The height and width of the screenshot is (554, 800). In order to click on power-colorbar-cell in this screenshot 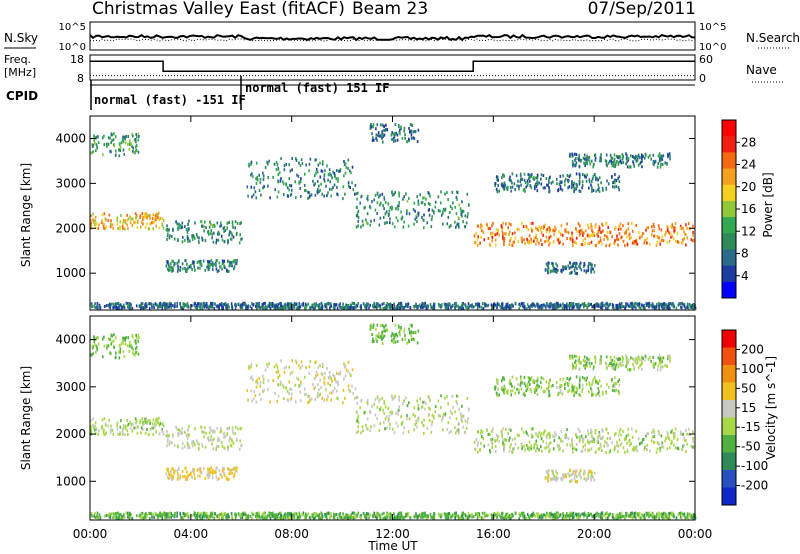, I will do `click(729, 274)`.